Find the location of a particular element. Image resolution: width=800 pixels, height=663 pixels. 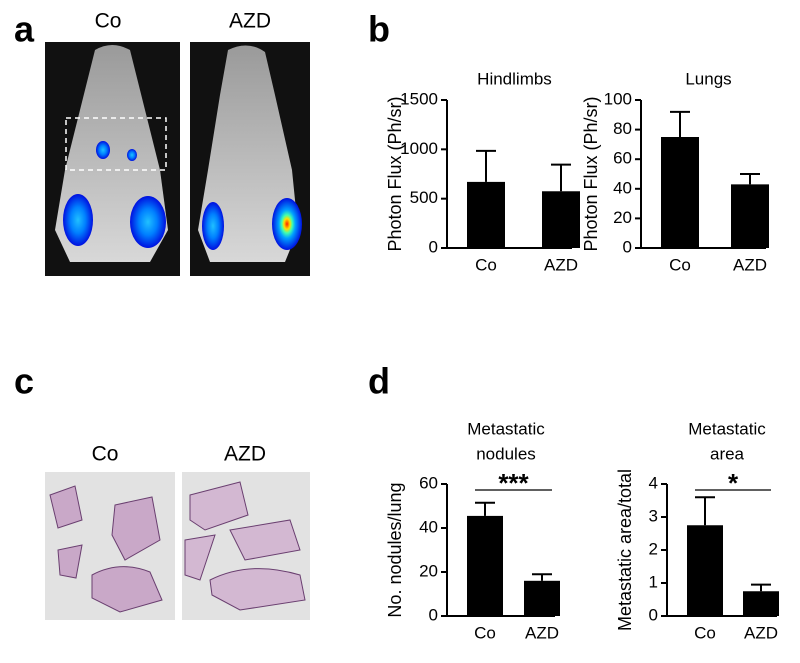

y-tick-label: 4 is located at coordinates (653, 482).